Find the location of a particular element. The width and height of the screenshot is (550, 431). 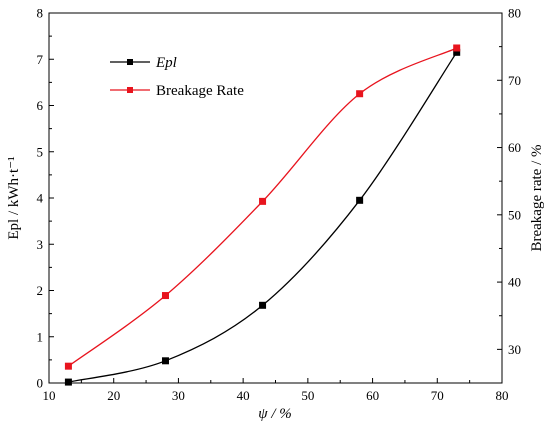

legend: Epl Breakage Rate is located at coordinates (177, 77).